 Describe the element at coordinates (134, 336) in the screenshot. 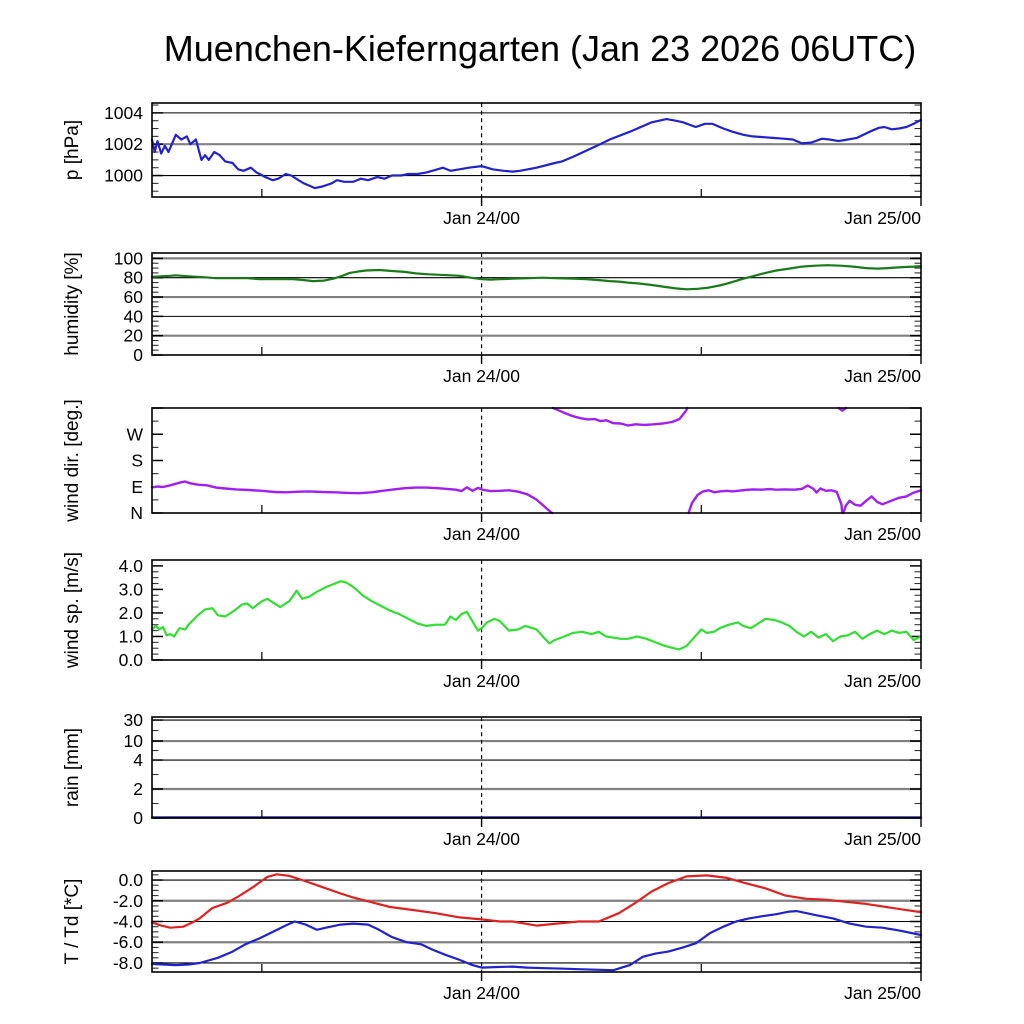

I see `y-tick-label: 20` at that location.